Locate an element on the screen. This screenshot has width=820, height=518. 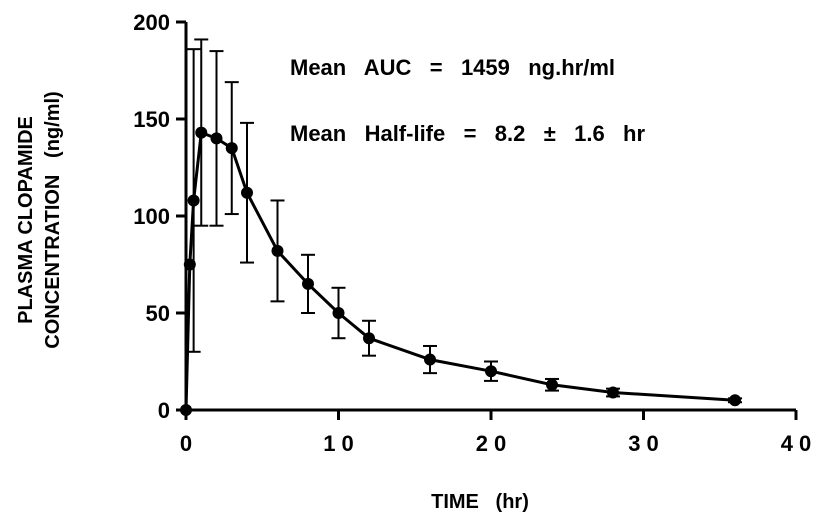
x-tick-label: 1 0 is located at coordinates (338, 443).